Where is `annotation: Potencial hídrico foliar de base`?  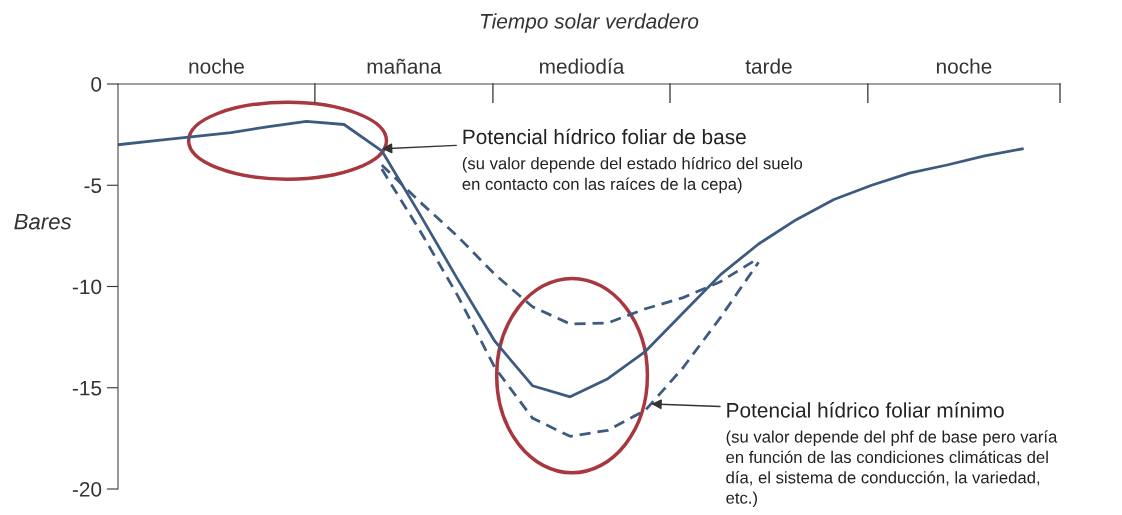
annotation: Potencial hídrico foliar de base is located at coordinates (604, 136).